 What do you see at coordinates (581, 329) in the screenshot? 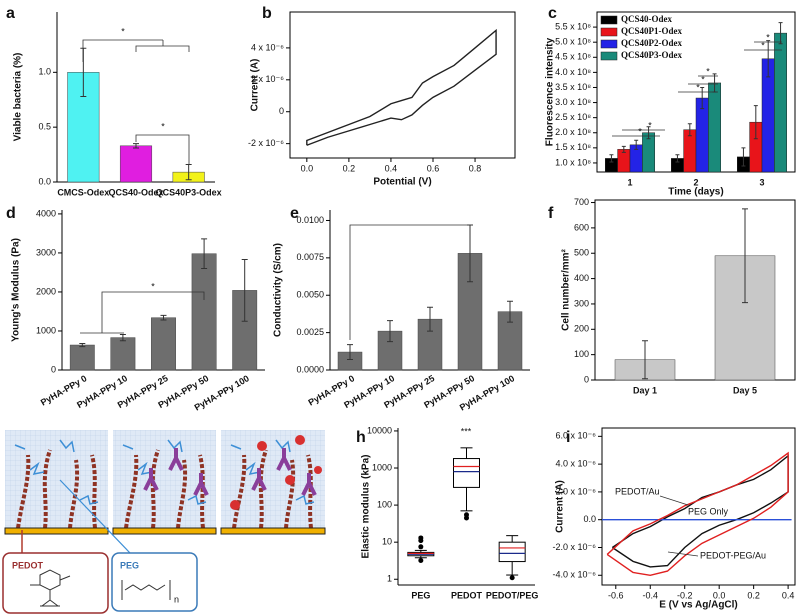
I see `y-tick-label: 200` at bounding box center [581, 329].